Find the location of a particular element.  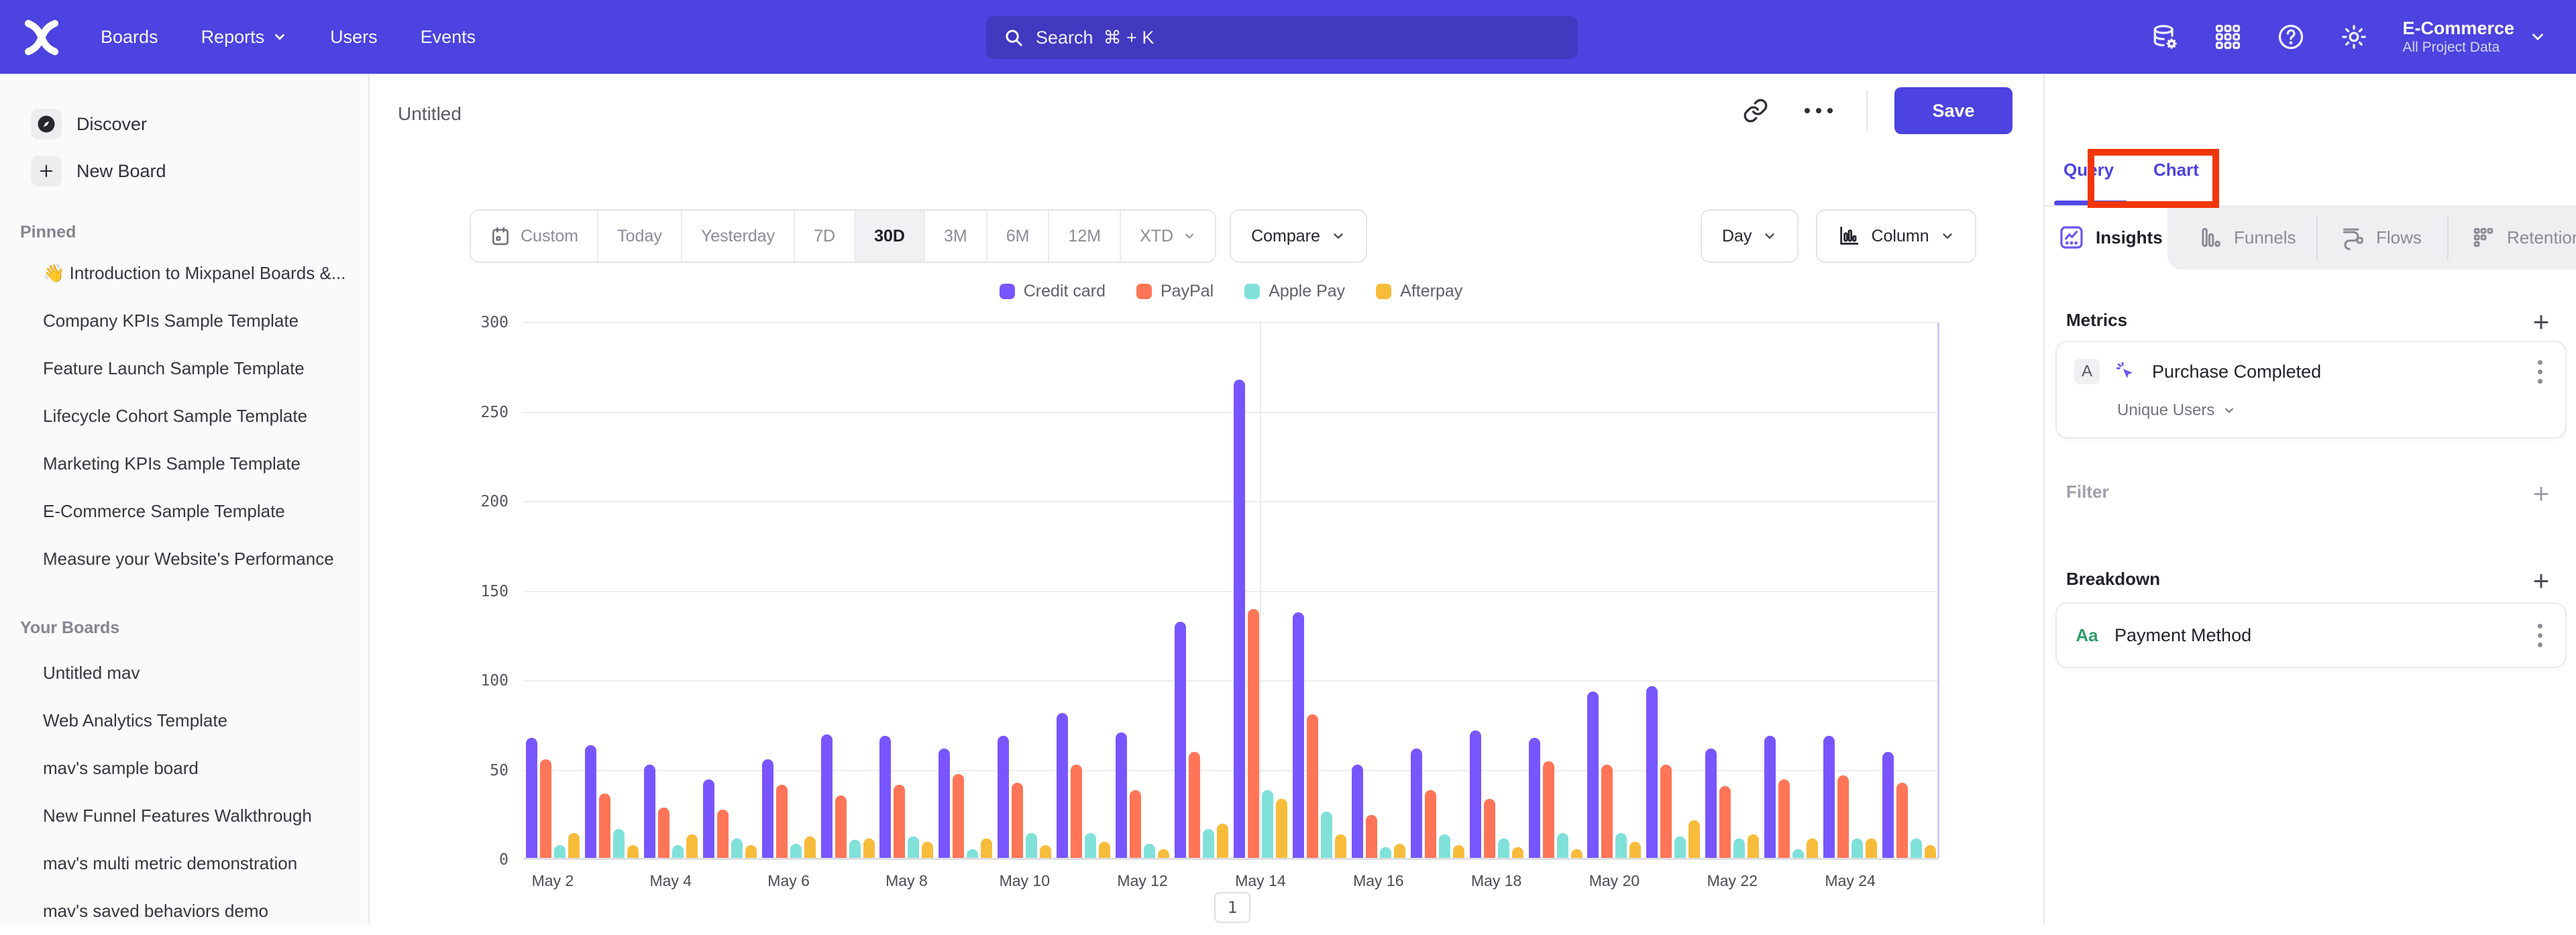

report-tab-retention: Retention is located at coordinates (2516, 238).